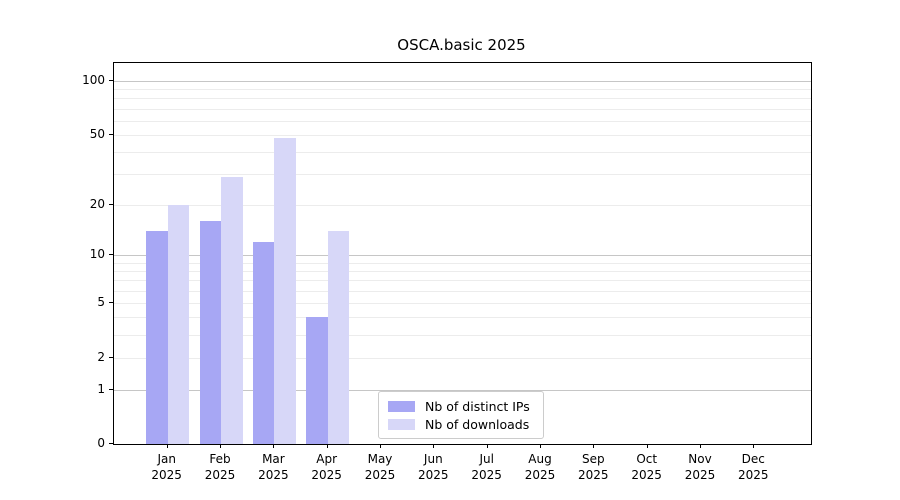 Image resolution: width=900 pixels, height=500 pixels. I want to click on x-tick-label: Jan 2025, so click(166, 467).